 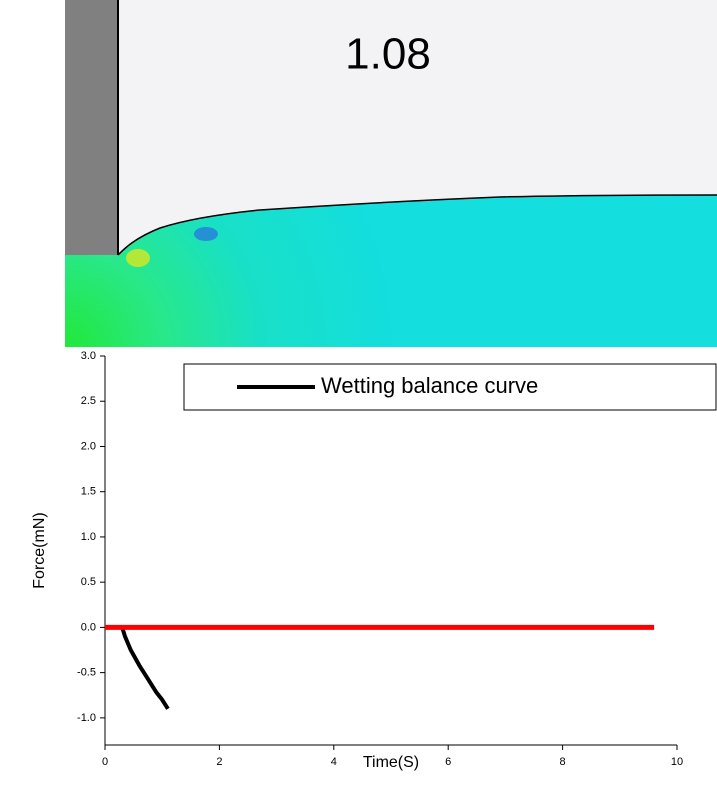 I want to click on x-tick-label: 8, so click(x=563, y=762).